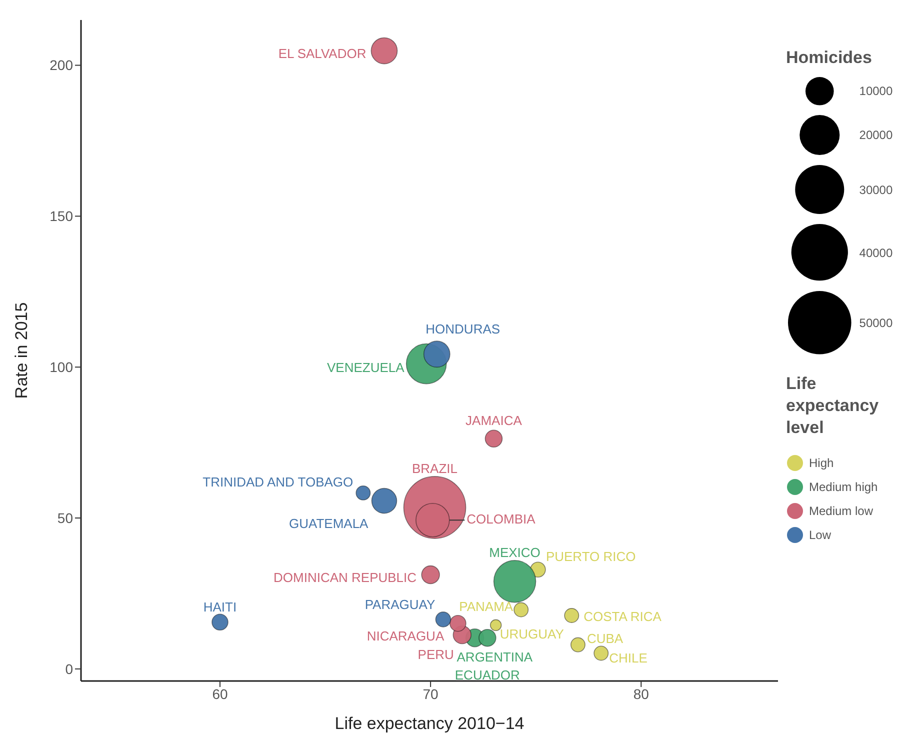 This screenshot has width=906, height=744. Describe the element at coordinates (876, 91) in the screenshot. I see `legend-label: 10000` at that location.